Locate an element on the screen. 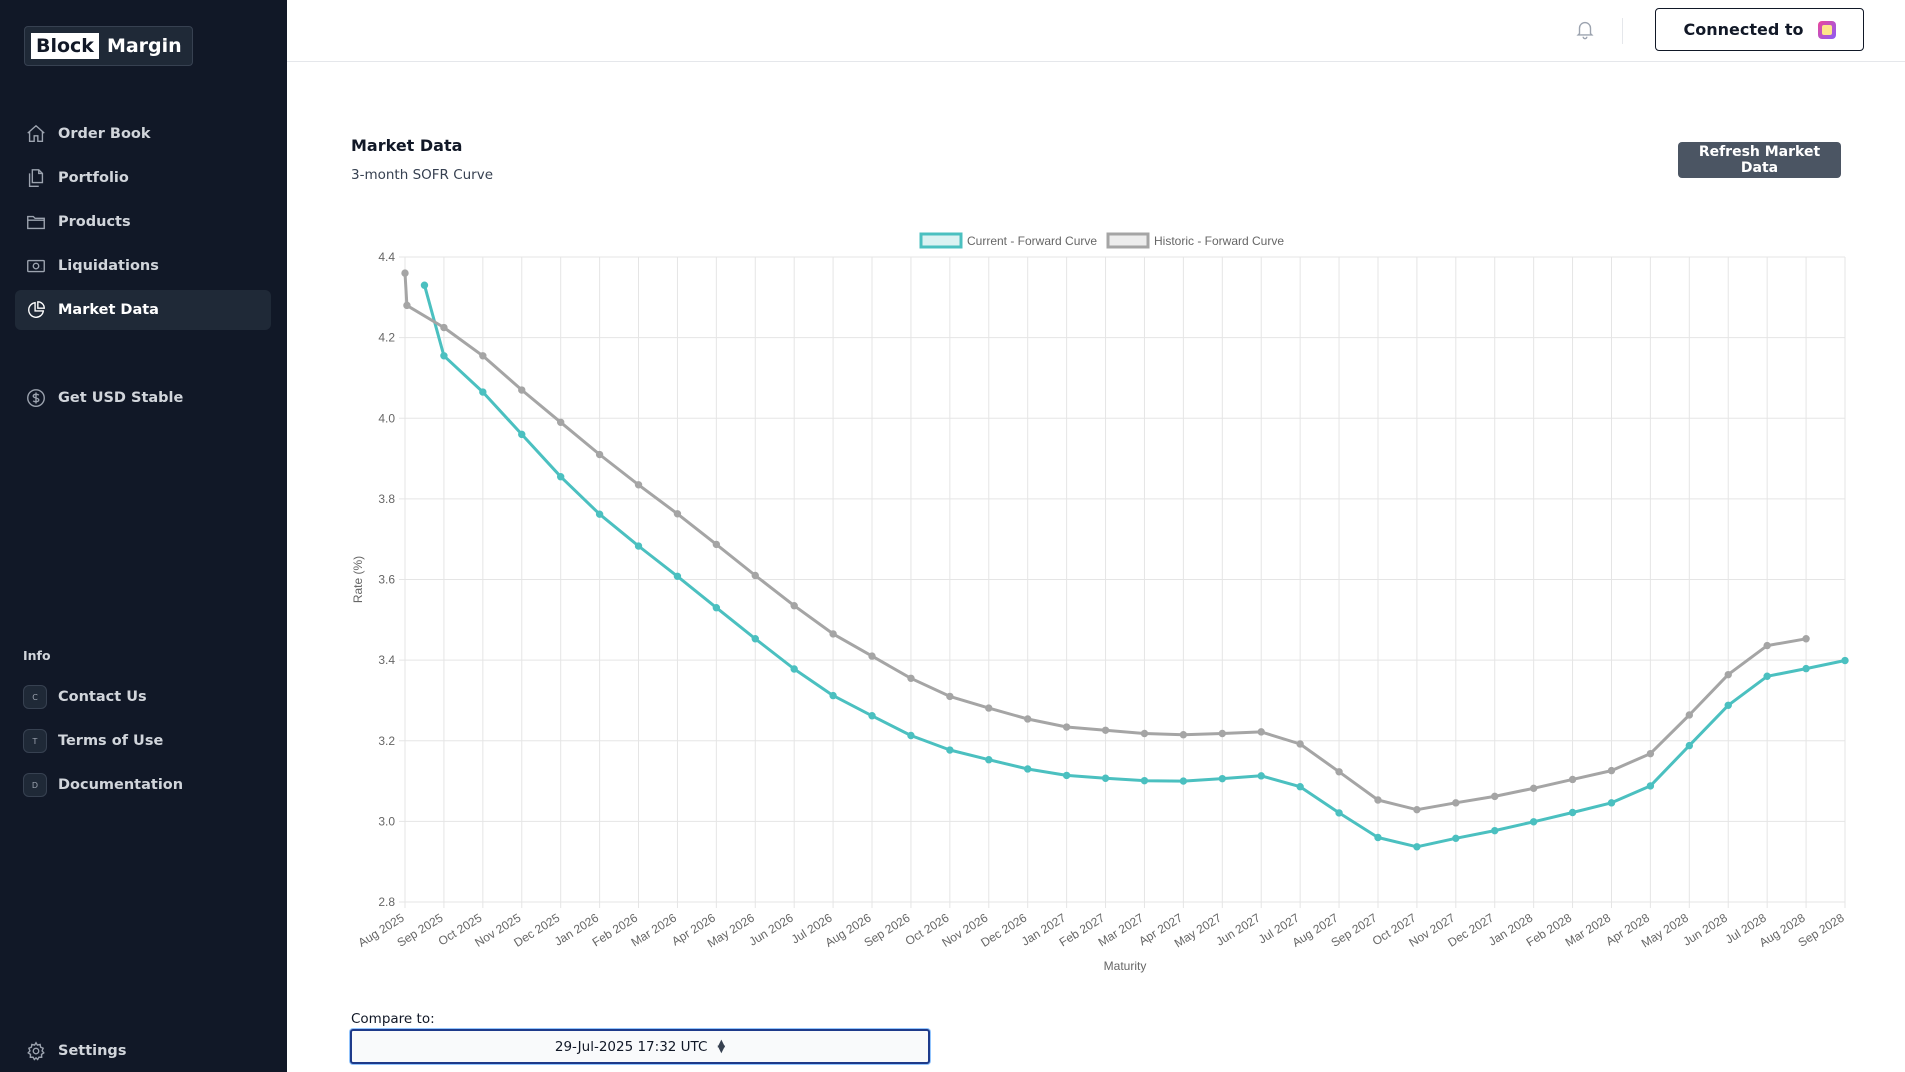  compare-label: Compare to: is located at coordinates (393, 1019).